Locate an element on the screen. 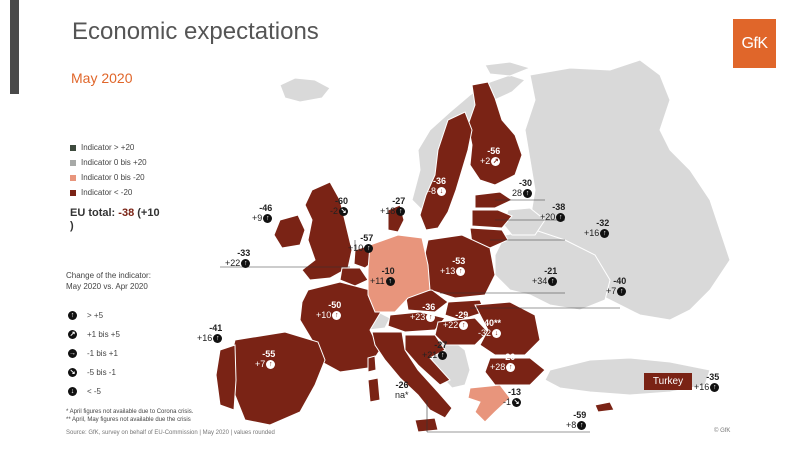  legend-swatch-maroon is located at coordinates (73, 192).